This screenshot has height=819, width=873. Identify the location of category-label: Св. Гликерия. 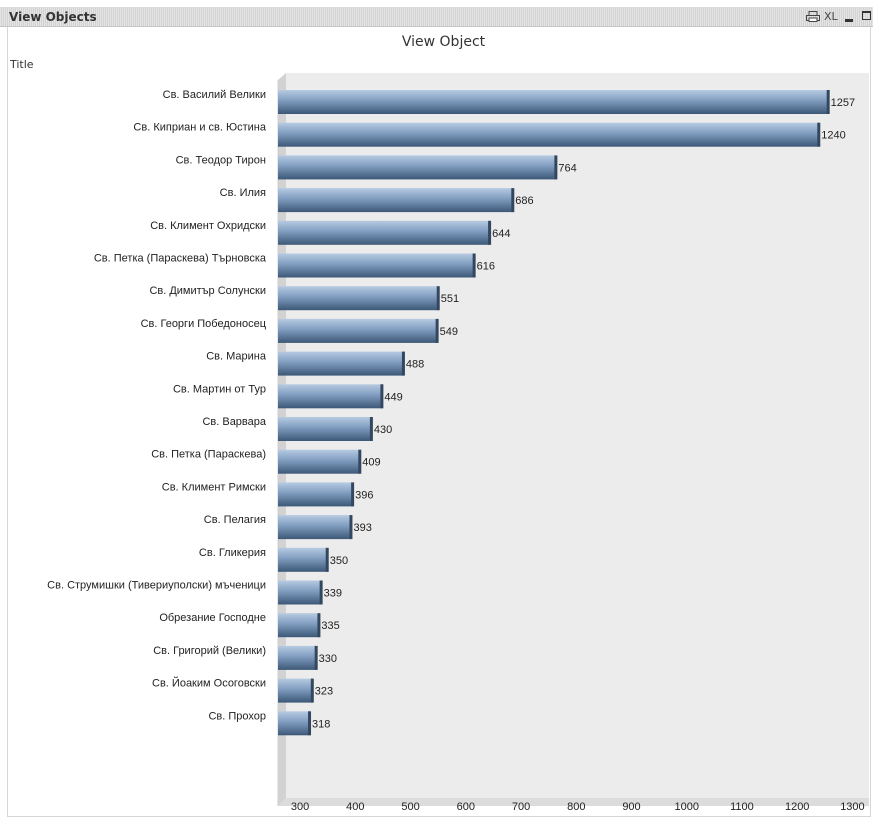
(232, 553).